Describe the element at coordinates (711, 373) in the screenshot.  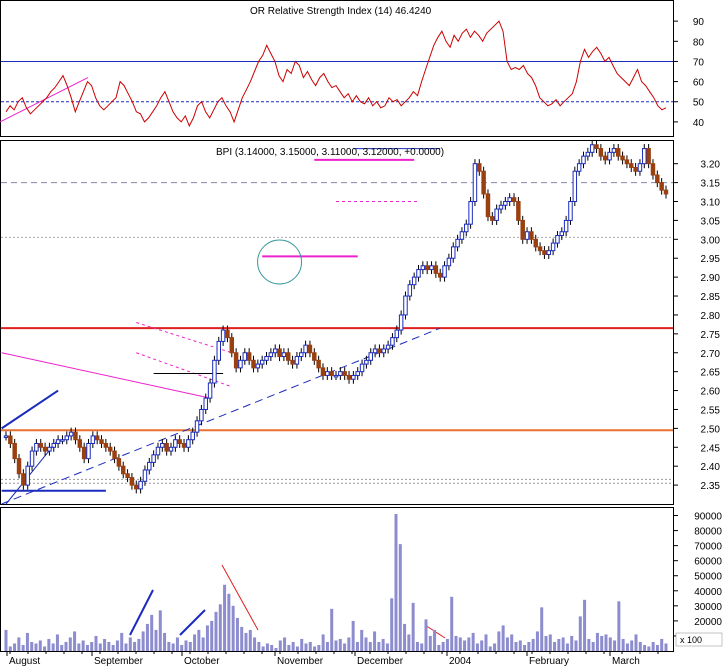
I see `price-tick-label: 2.65` at that location.